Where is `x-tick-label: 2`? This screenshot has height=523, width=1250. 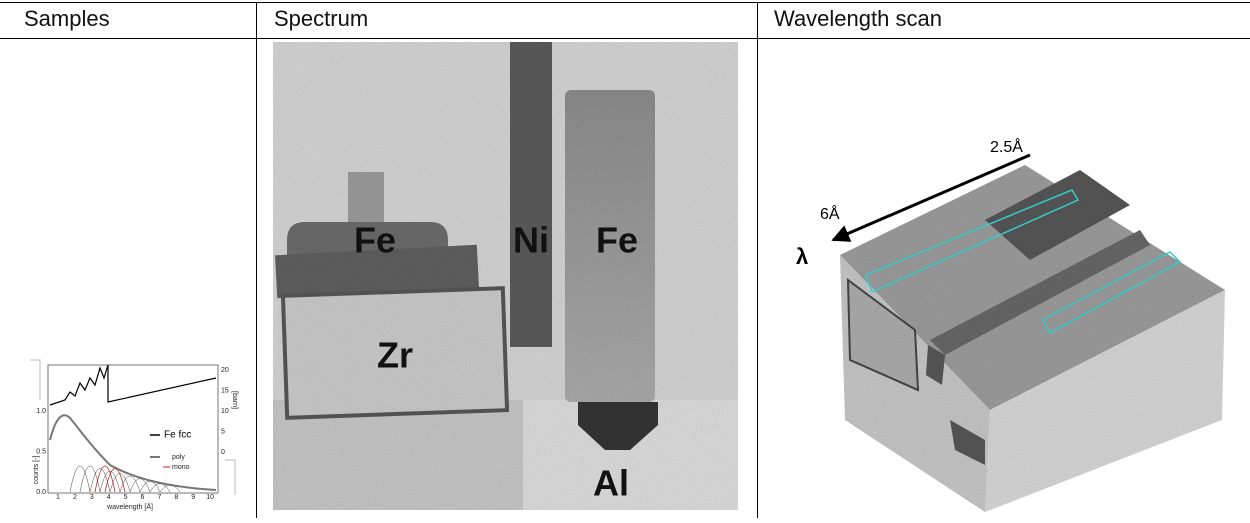
x-tick-label: 2 is located at coordinates (75, 497).